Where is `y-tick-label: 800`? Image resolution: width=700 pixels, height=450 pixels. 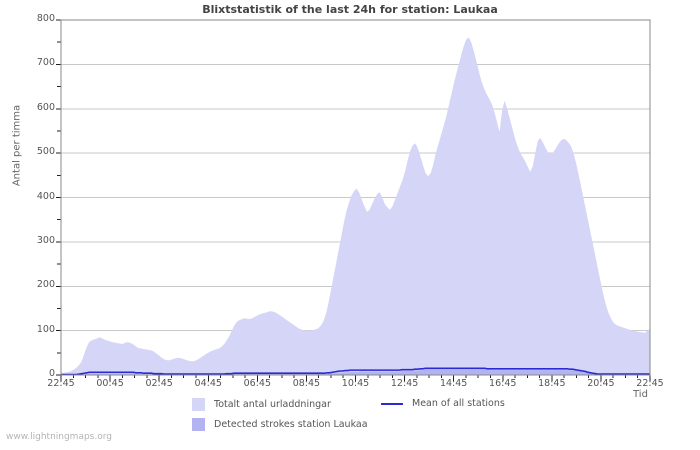
y-tick-label: 800 is located at coordinates (45, 18).